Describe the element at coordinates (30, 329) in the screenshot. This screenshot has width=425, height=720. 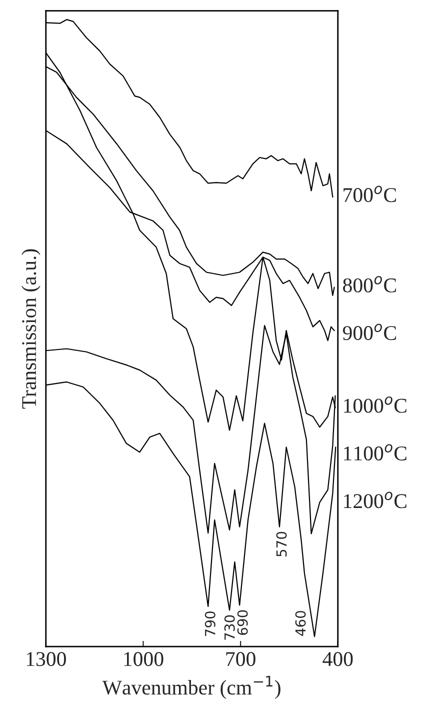
I see `y-axis-title: Transmission (a.u.)` at that location.